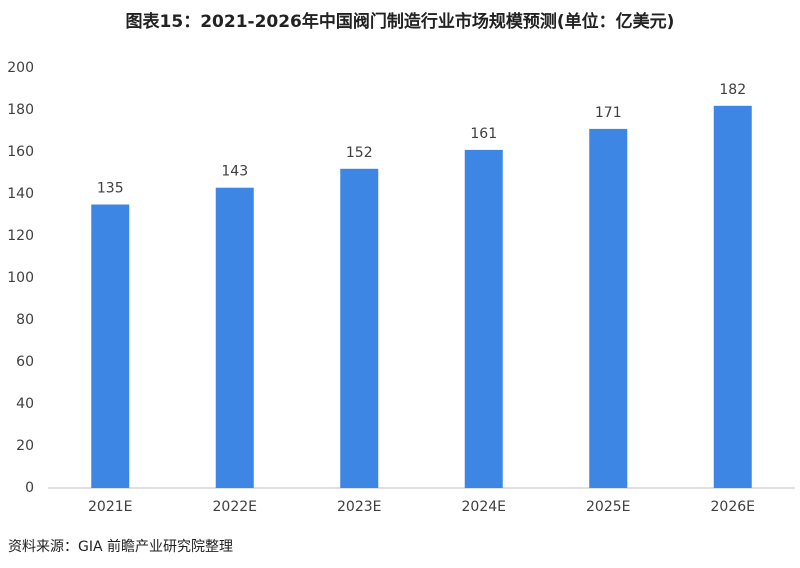 This screenshot has width=800, height=568. What do you see at coordinates (25, 446) in the screenshot?
I see `y-tick-label: 20` at bounding box center [25, 446].